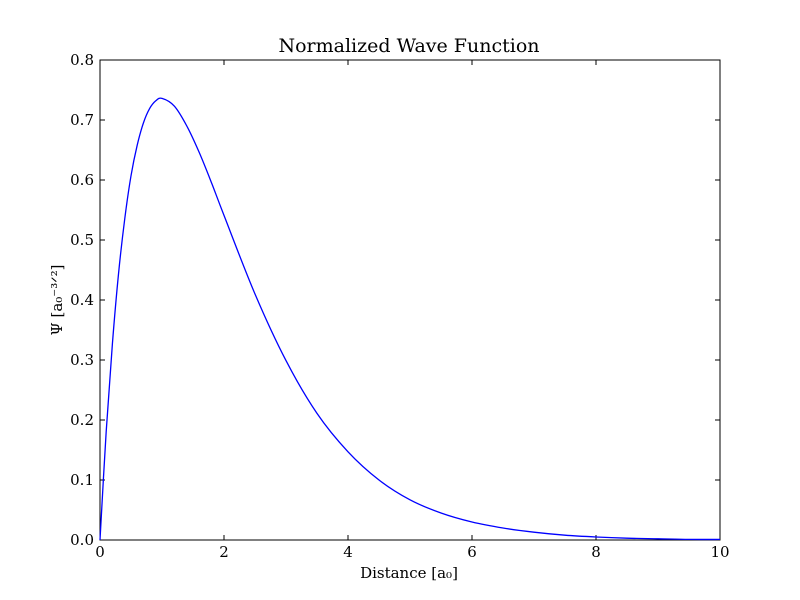 This screenshot has width=800, height=600. I want to click on y-tick-label: 0.0, so click(82, 540).